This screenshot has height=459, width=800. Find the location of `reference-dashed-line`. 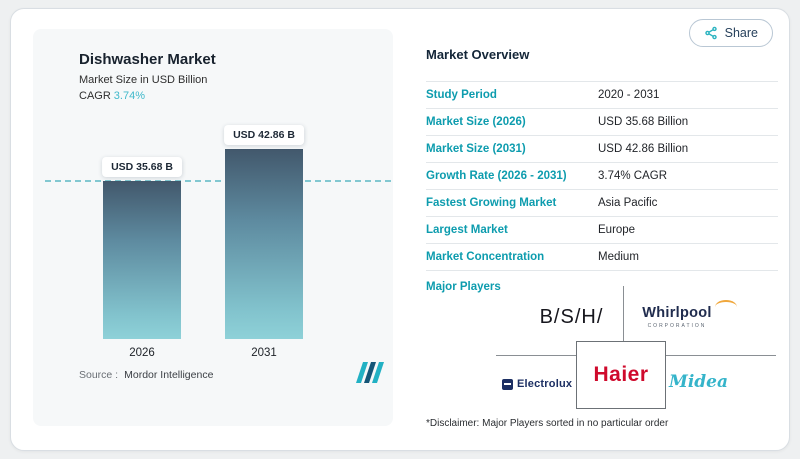

reference-dashed-line is located at coordinates (218, 181).